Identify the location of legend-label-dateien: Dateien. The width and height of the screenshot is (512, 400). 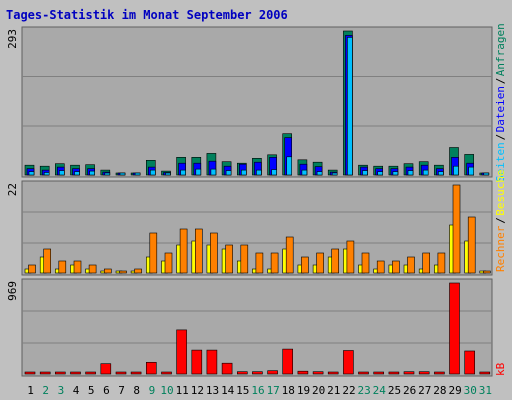
(500, 109).